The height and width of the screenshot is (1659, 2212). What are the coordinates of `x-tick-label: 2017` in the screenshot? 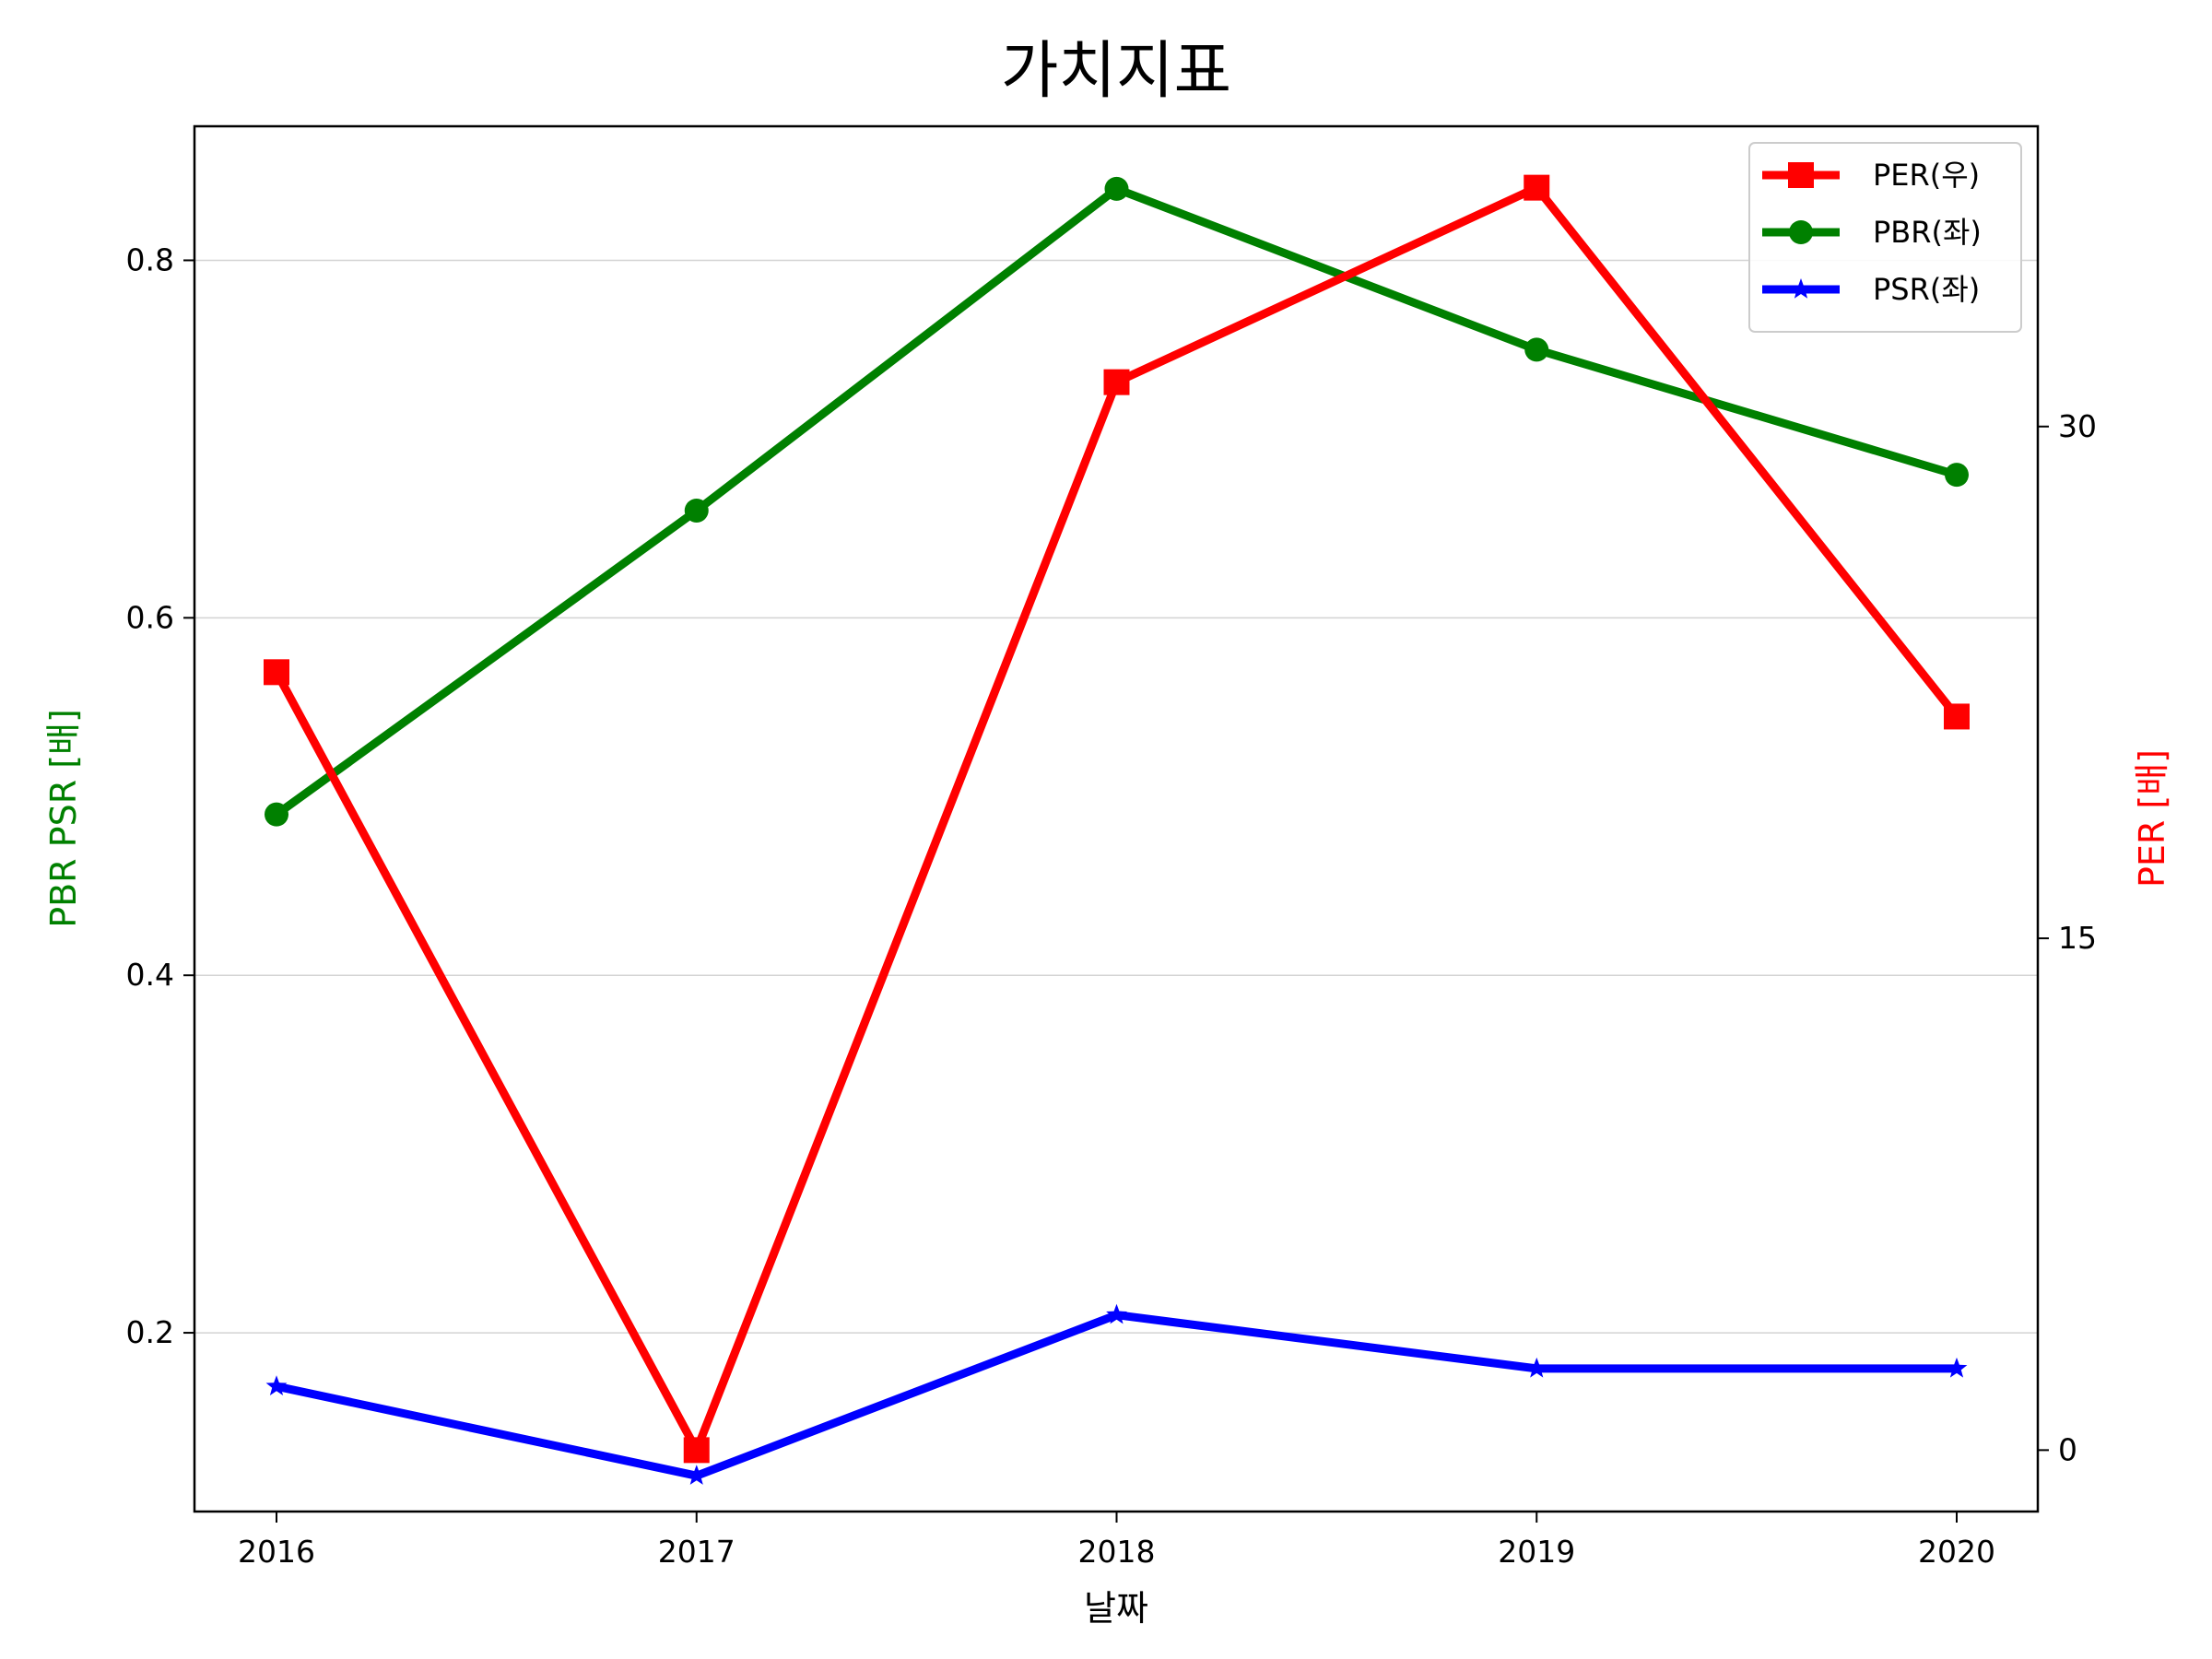 It's located at (696, 1552).